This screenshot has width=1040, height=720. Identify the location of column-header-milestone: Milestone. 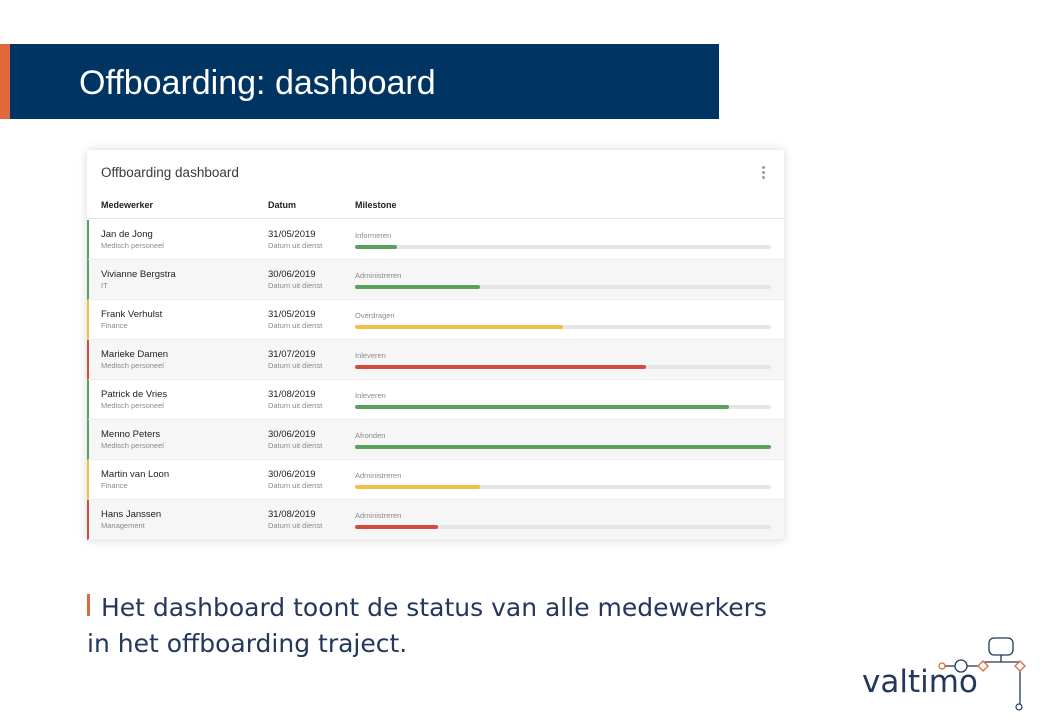
(376, 205).